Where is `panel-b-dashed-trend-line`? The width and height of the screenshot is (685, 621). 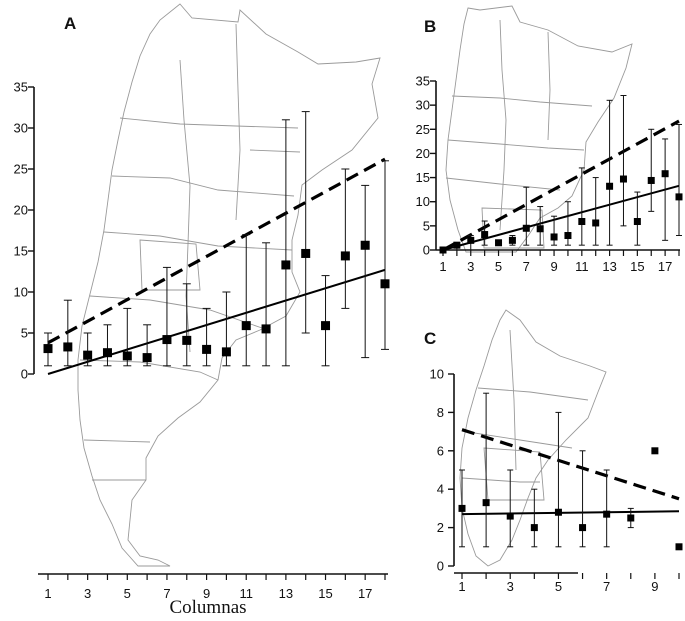
panel-b-dashed-trend-line is located at coordinates (561, 185).